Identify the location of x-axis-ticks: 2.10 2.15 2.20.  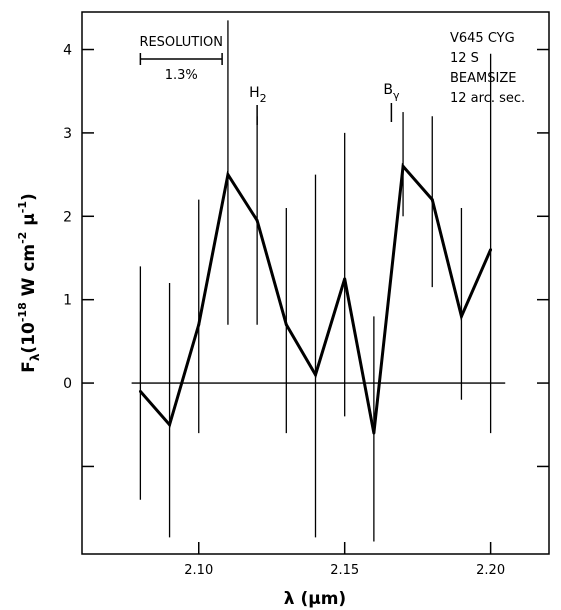
(344, 560).